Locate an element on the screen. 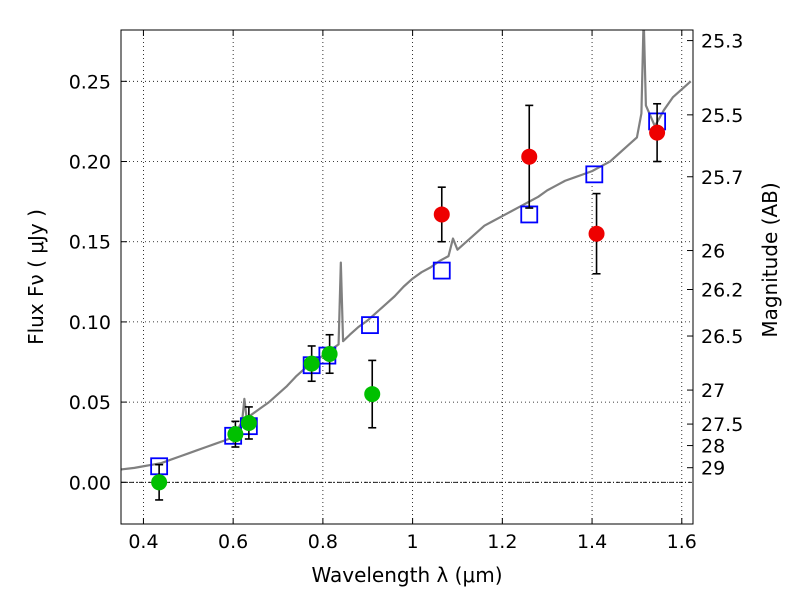 Image resolution: width=800 pixels, height=600 pixels. x-tick-label: 0.6 is located at coordinates (233, 542).